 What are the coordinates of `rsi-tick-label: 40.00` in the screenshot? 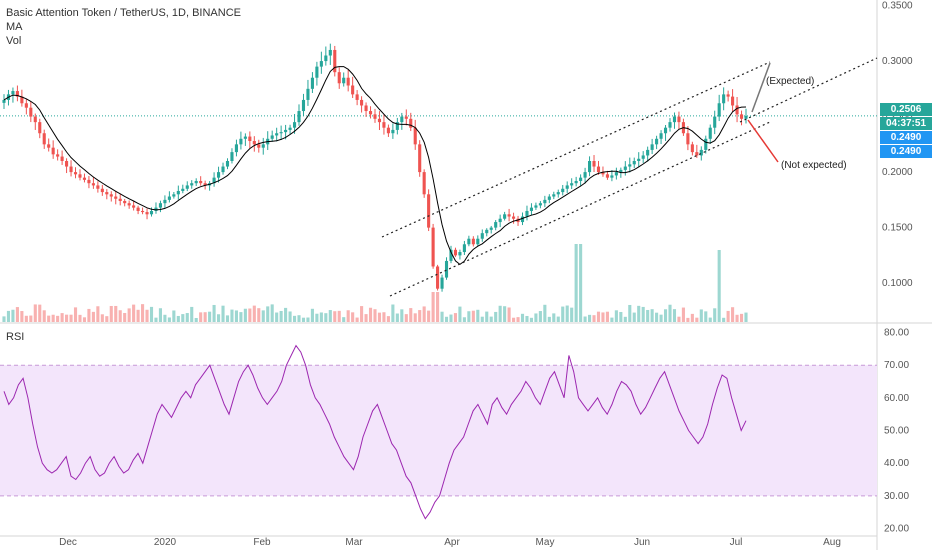 It's located at (896, 463).